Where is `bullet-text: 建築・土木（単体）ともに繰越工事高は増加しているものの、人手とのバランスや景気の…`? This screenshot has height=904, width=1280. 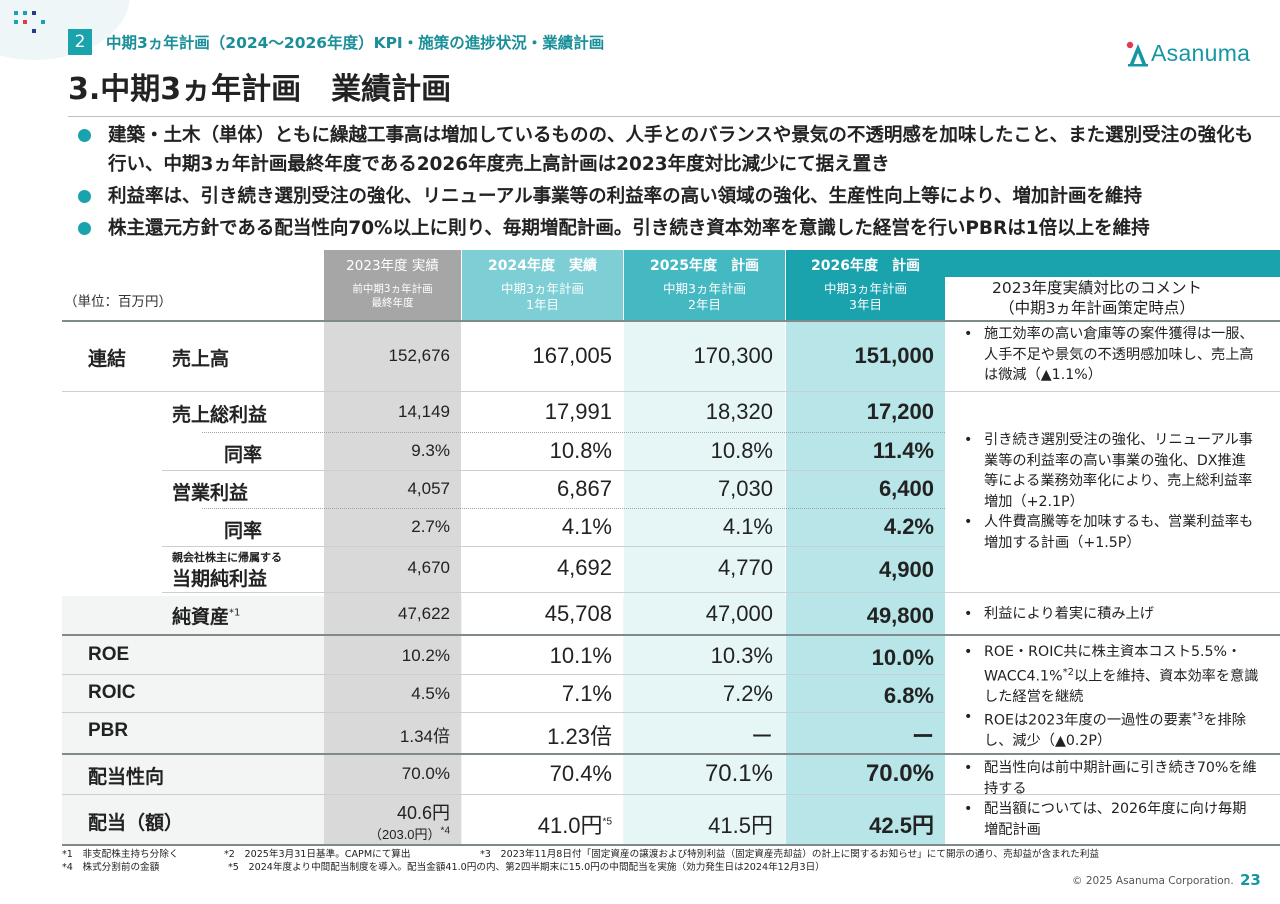 bullet-text: 建築・土木（単体）ともに繰越工事高は増加しているものの、人手とのバランスや景気の… is located at coordinates (681, 150).